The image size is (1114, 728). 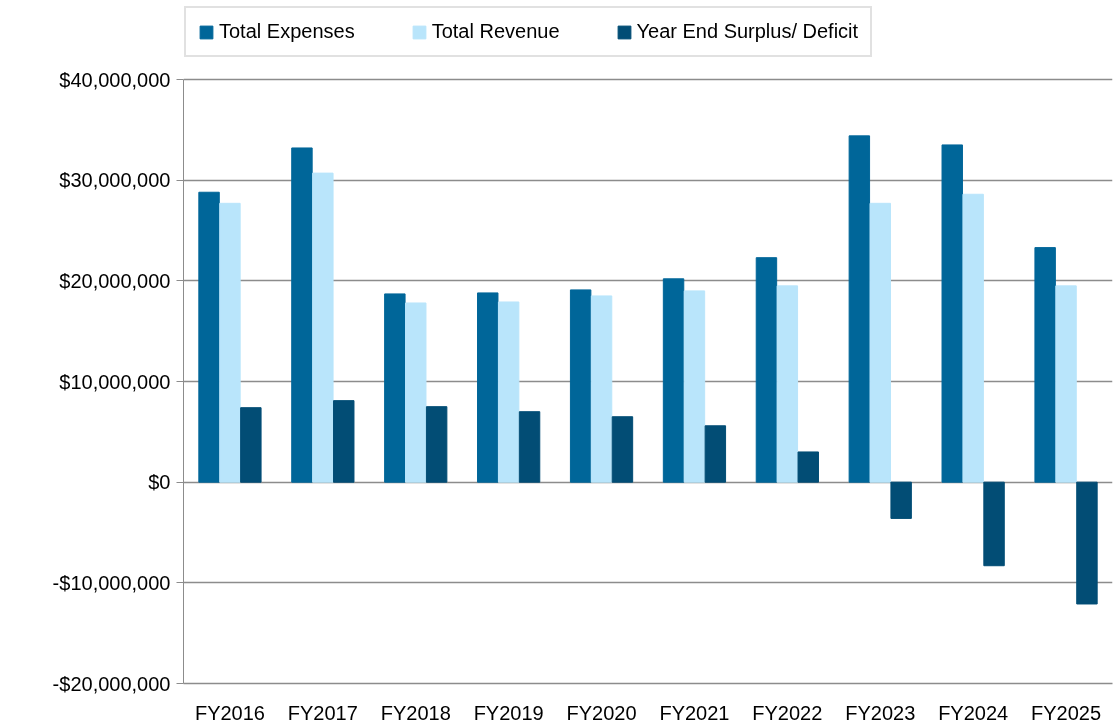 What do you see at coordinates (747, 31) in the screenshot?
I see `legend-label: Year End Surplus/ Deficit` at bounding box center [747, 31].